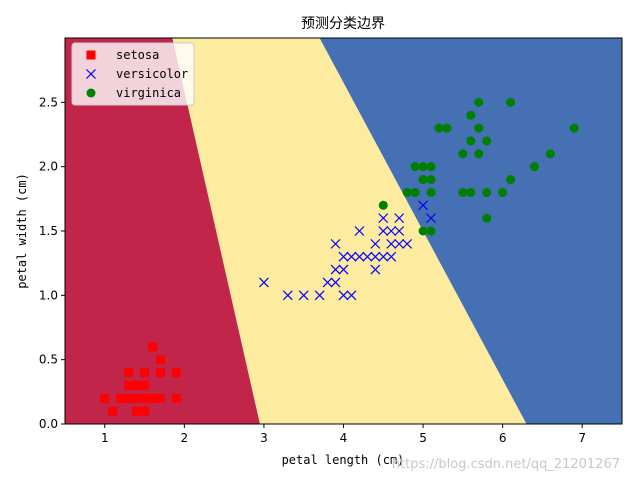 This screenshot has height=480, width=640. What do you see at coordinates (344, 438) in the screenshot?
I see `x-tick-label: 4` at bounding box center [344, 438].